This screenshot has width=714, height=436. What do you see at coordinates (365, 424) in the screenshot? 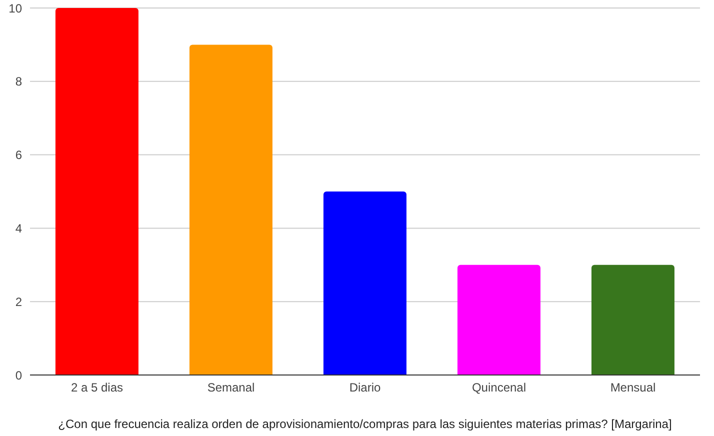
I see `x-axis-title: ¿Con que frecuencia realiza orden de aprovisionamiento/compras para las siguientes materias primas? [Margarina]` at bounding box center [365, 424].